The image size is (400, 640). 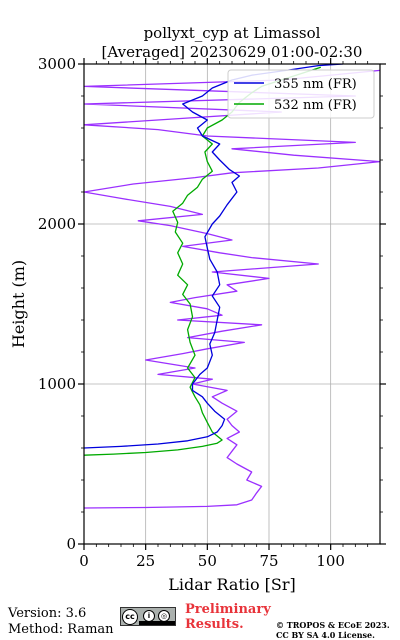 What do you see at coordinates (232, 52) in the screenshot?
I see `chart-subtitle: [Averaged] 20230629 01:00-02:30` at bounding box center [232, 52].